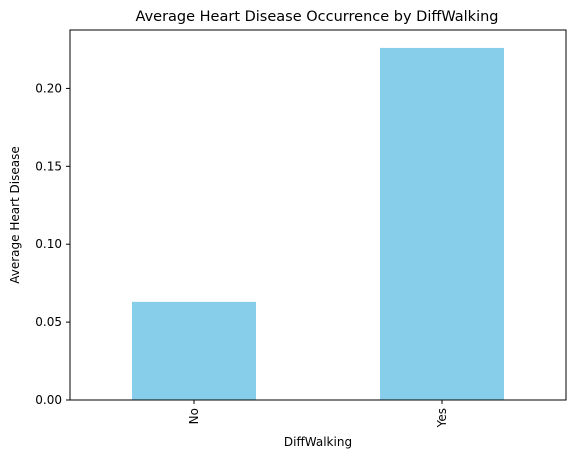  What do you see at coordinates (318, 442) in the screenshot?
I see `x-axis-label: DiffWalking` at bounding box center [318, 442].